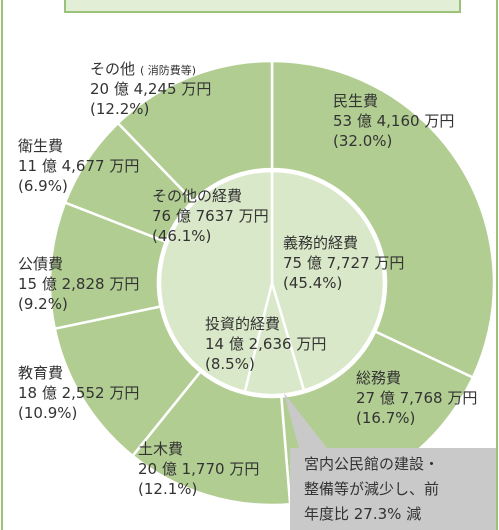 This screenshot has height=530, width=499. Describe the element at coordinates (362, 141) in the screenshot. I see `percent-label: (32.0%)` at that location.